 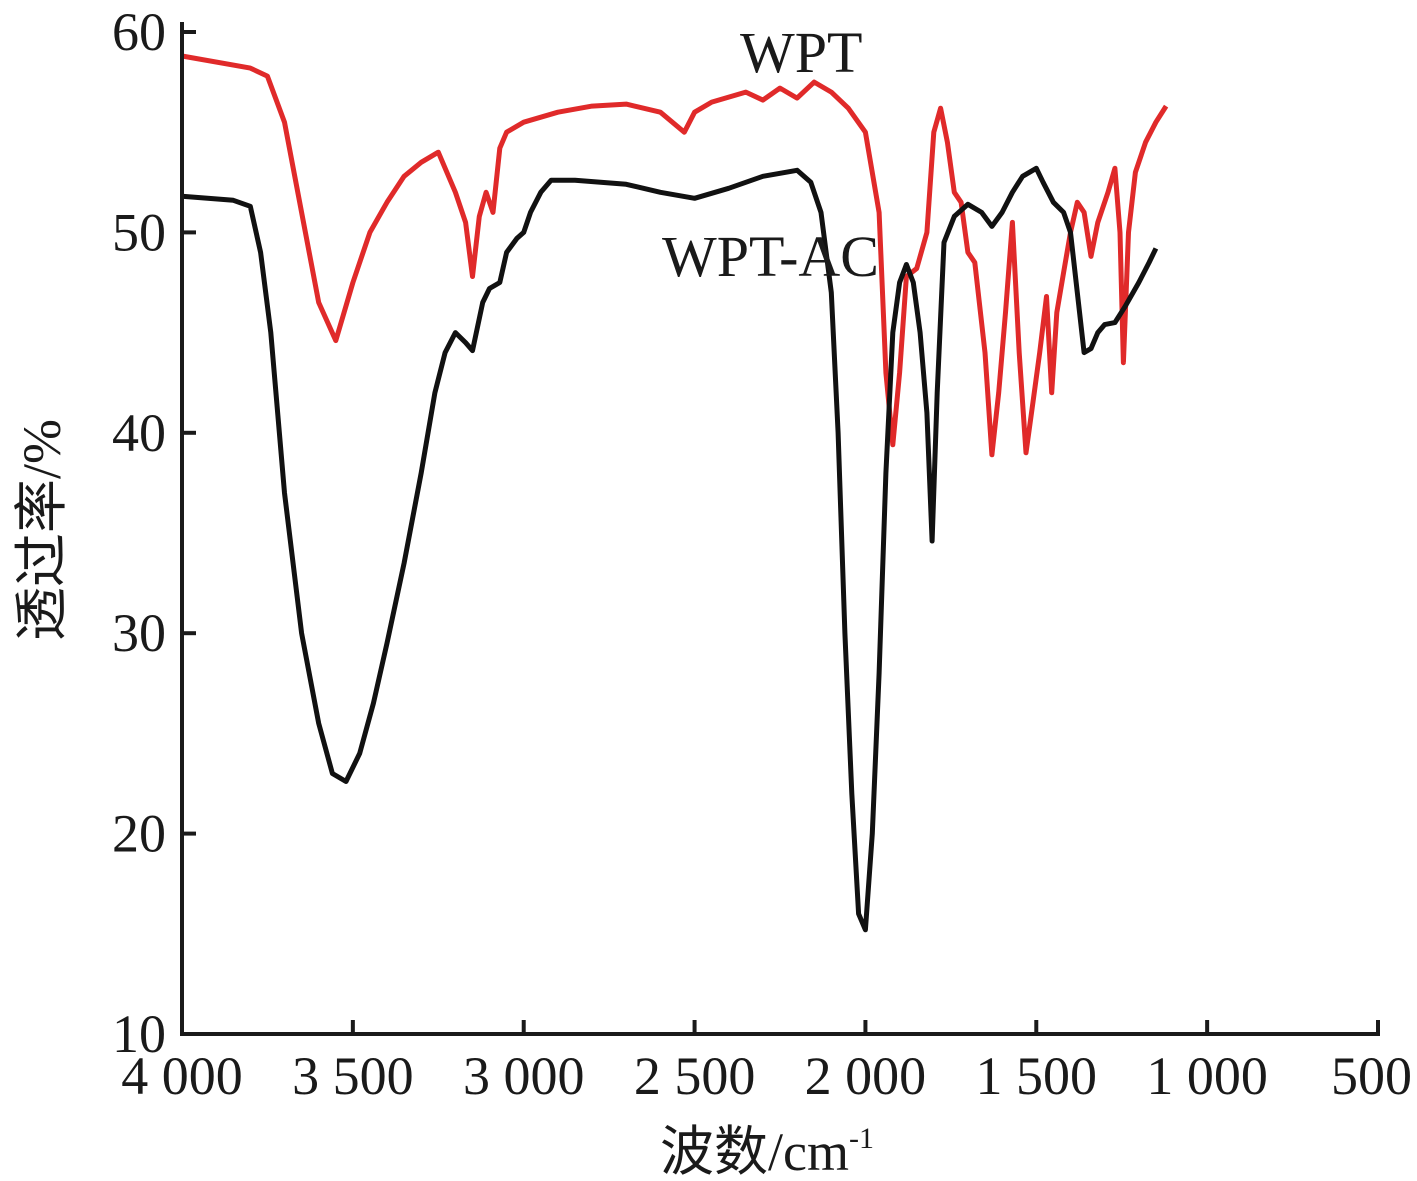 I want to click on x-tick-label: 1 500, so click(x=1037, y=1076).